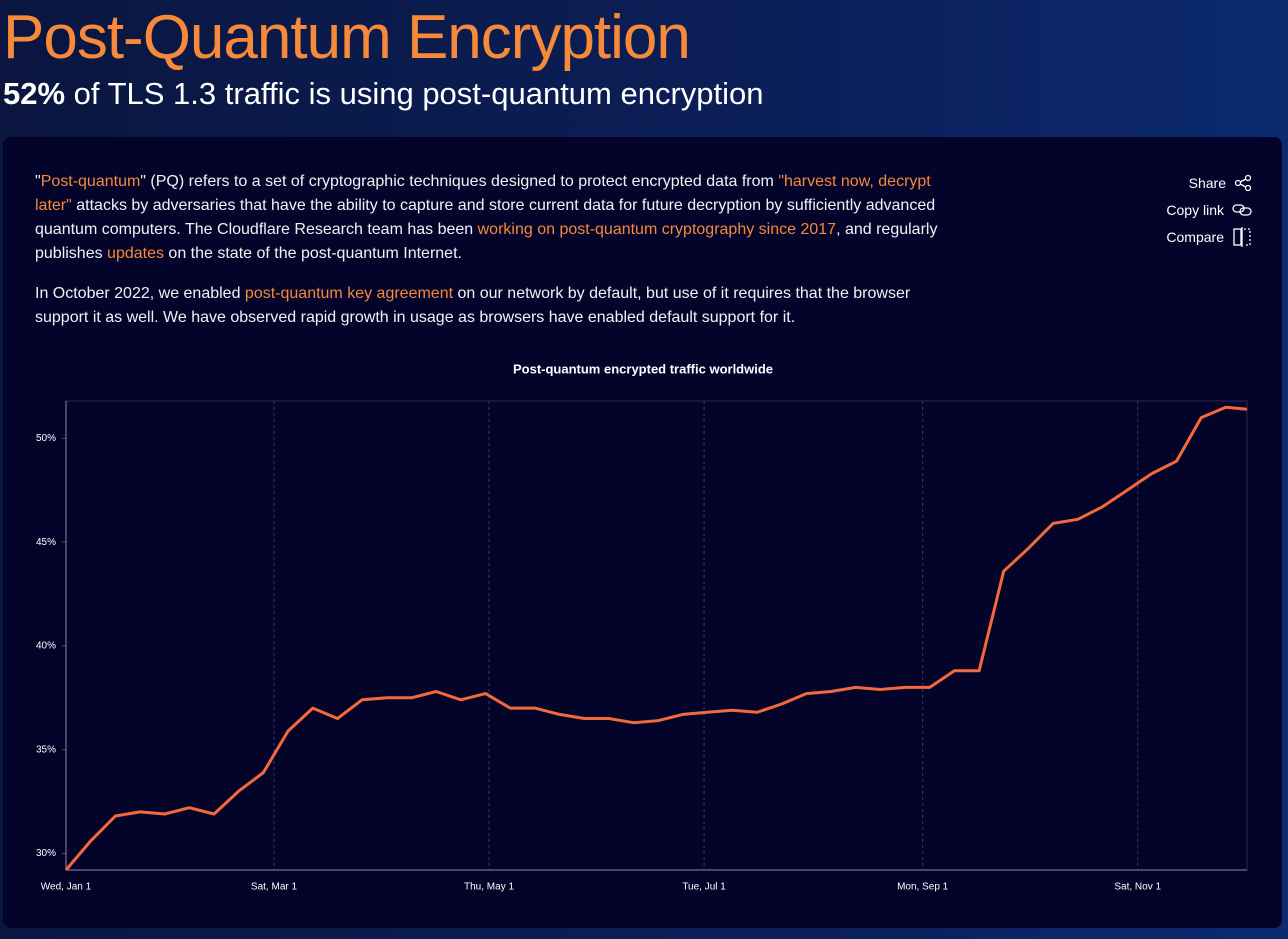 The height and width of the screenshot is (939, 1288). I want to click on action-label: Copy link, so click(1195, 209).